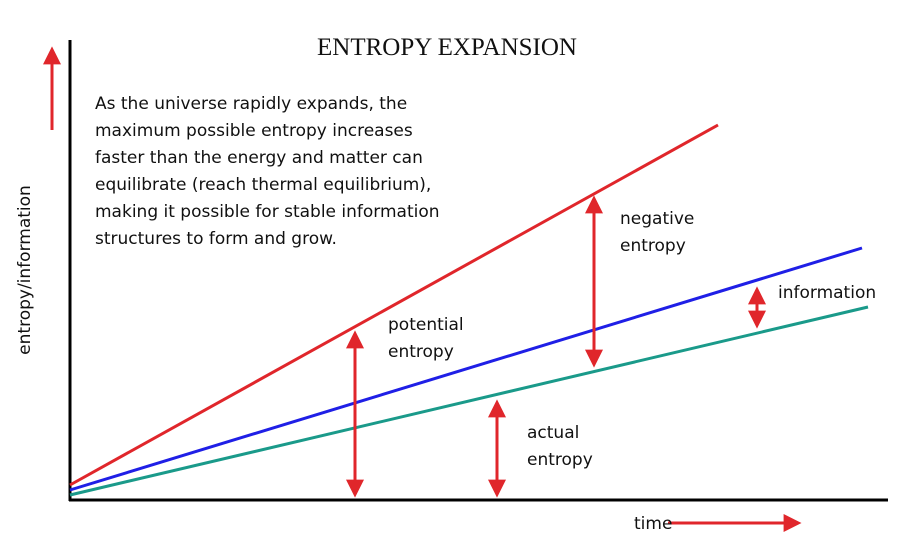 The height and width of the screenshot is (540, 900). Describe the element at coordinates (263, 185) in the screenshot. I see `description-line: equilibrate (reach thermal equilibrium),` at that location.